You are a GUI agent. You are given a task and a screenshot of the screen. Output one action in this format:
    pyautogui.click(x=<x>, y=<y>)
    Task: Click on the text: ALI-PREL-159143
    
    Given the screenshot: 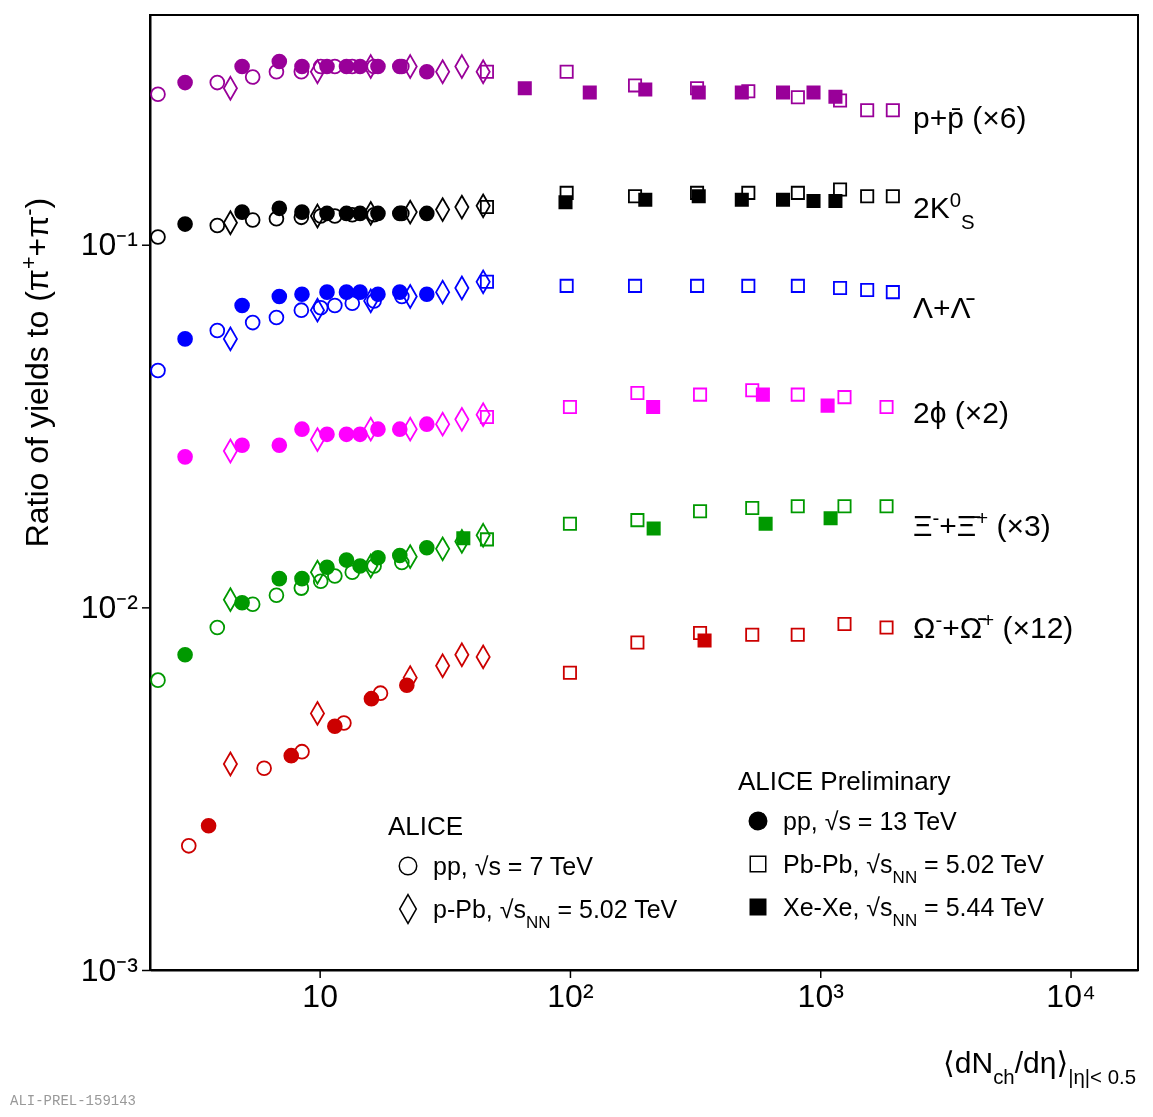 What is the action you would take?
    pyautogui.click(x=73, y=1101)
    